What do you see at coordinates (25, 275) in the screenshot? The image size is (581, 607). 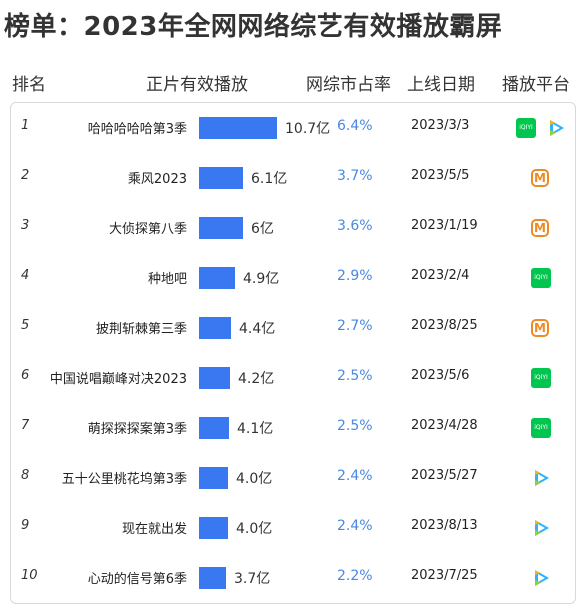 I see `rank-number: 4` at bounding box center [25, 275].